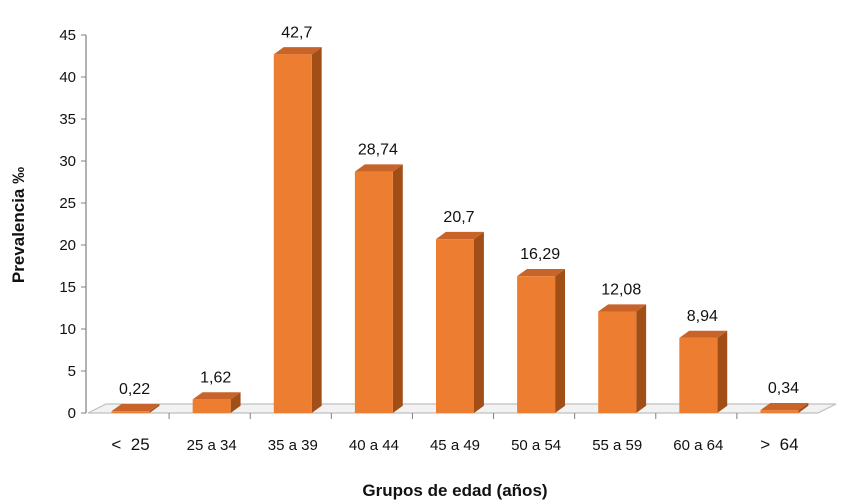  What do you see at coordinates (617, 445) in the screenshot?
I see `x-tick-label: 55 a 59` at bounding box center [617, 445].